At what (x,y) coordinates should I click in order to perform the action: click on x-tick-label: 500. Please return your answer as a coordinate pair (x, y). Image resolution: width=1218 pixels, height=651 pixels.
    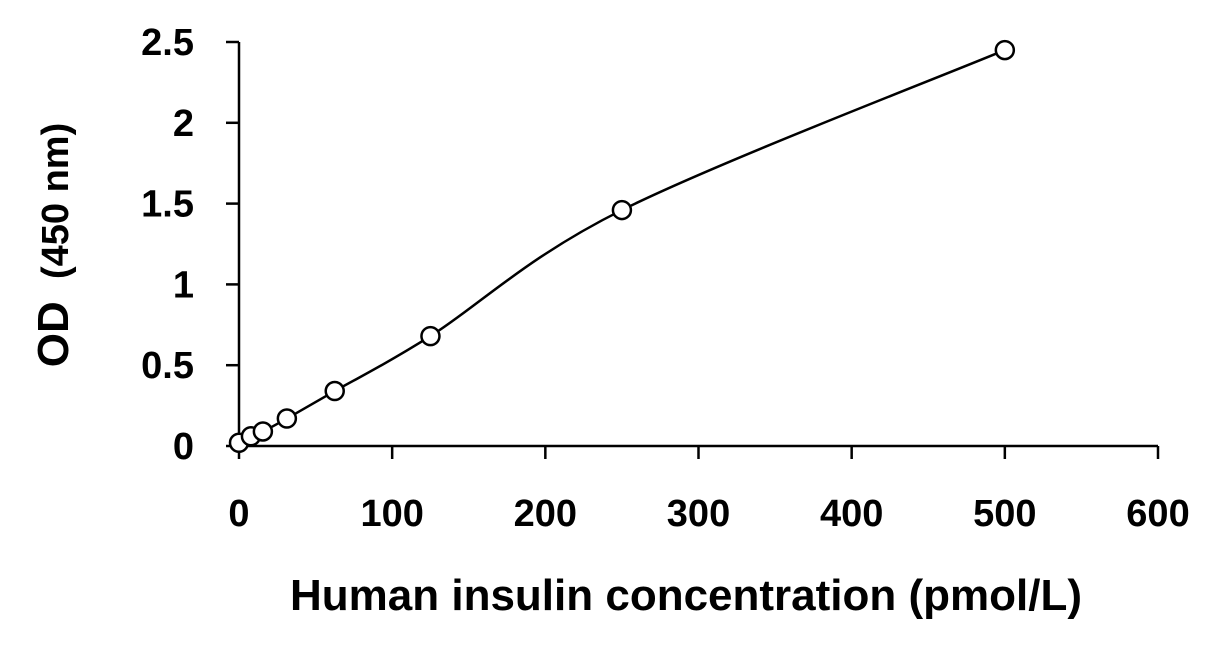
    Looking at the image, I should click on (1004, 514).